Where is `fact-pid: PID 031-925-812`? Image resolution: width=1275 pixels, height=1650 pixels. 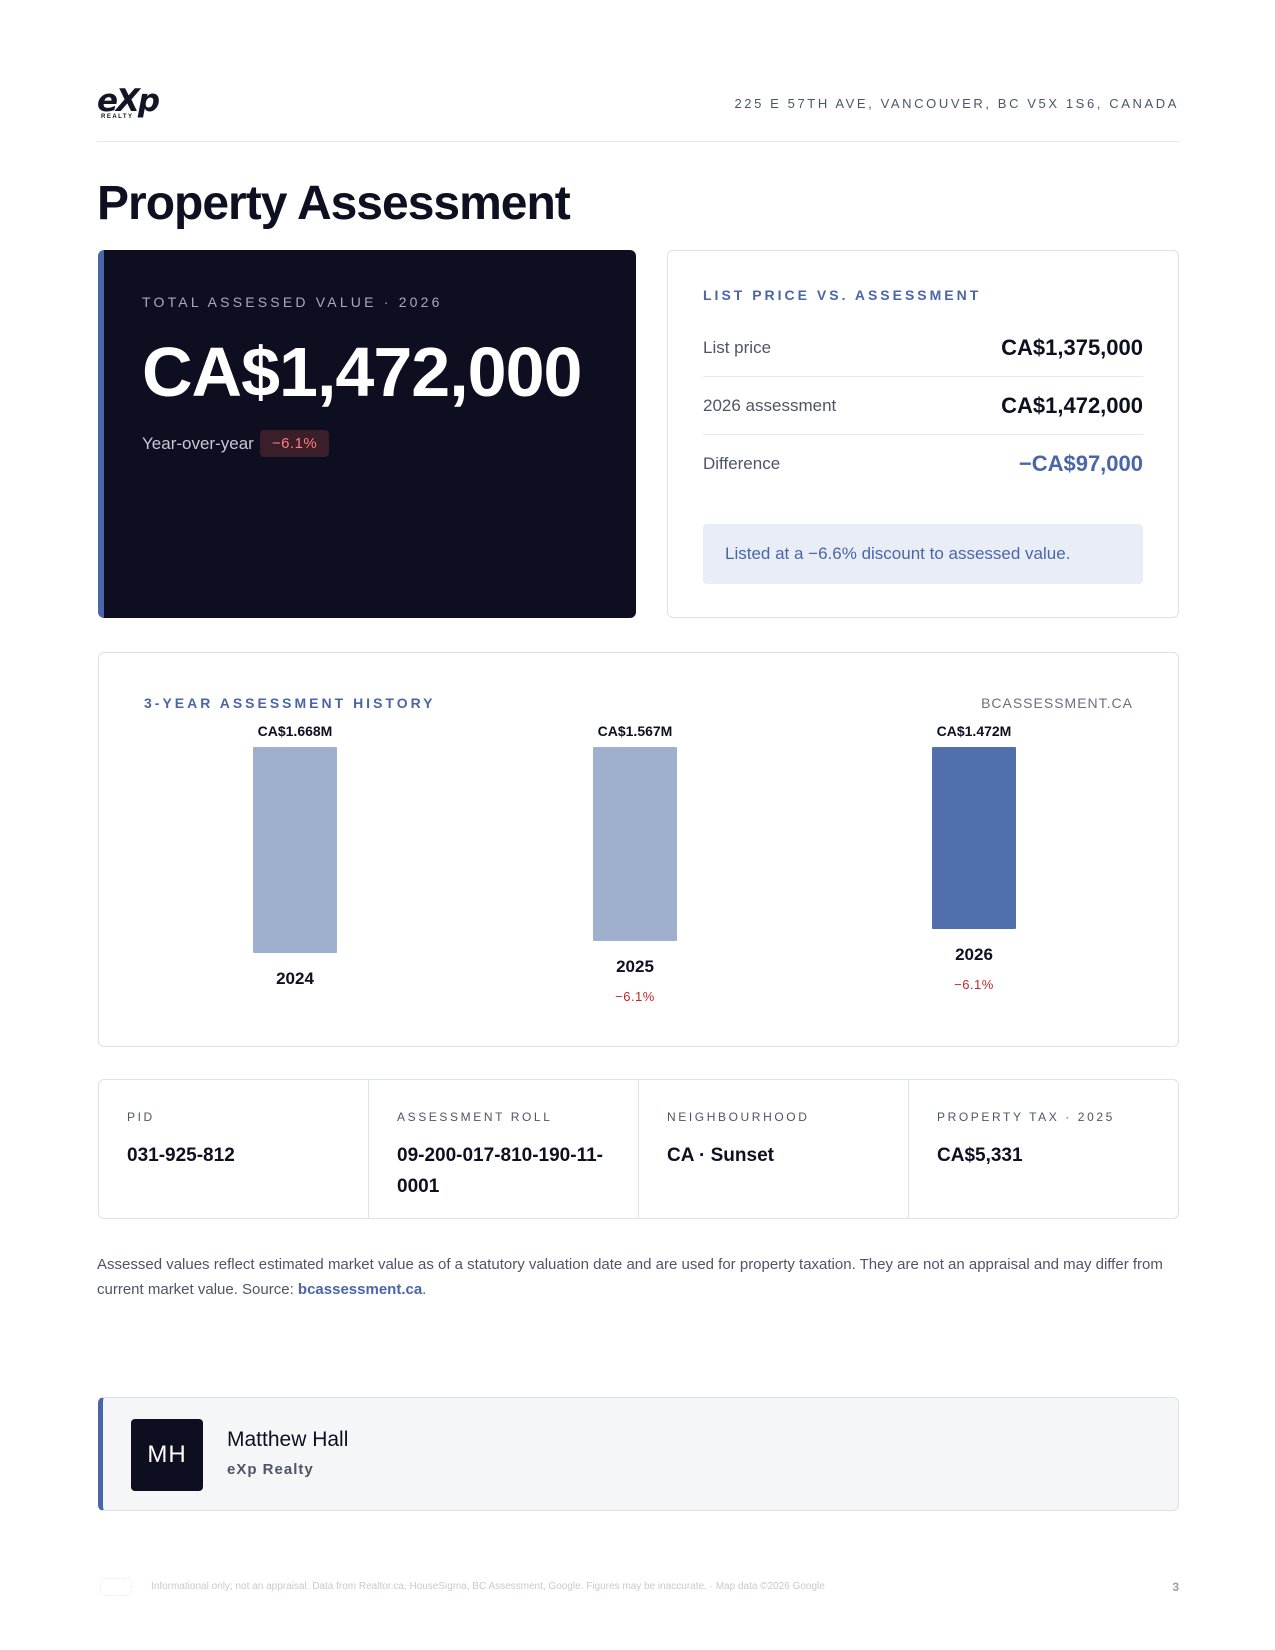
fact-pid: PID 031-925-812 is located at coordinates (234, 1149).